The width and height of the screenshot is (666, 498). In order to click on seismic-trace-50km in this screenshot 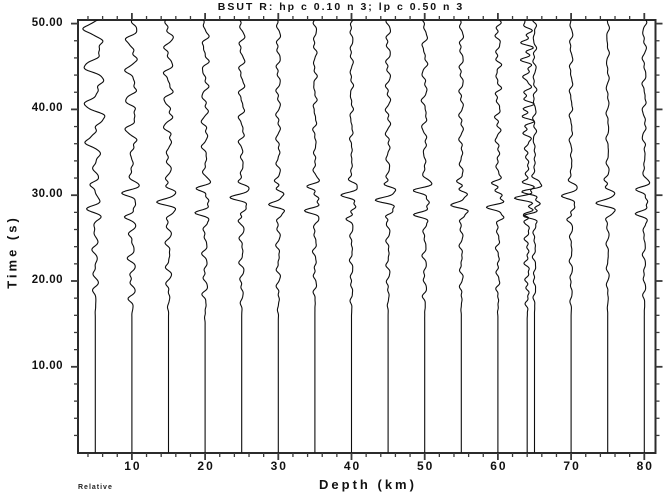, I will do `click(422, 236)`.